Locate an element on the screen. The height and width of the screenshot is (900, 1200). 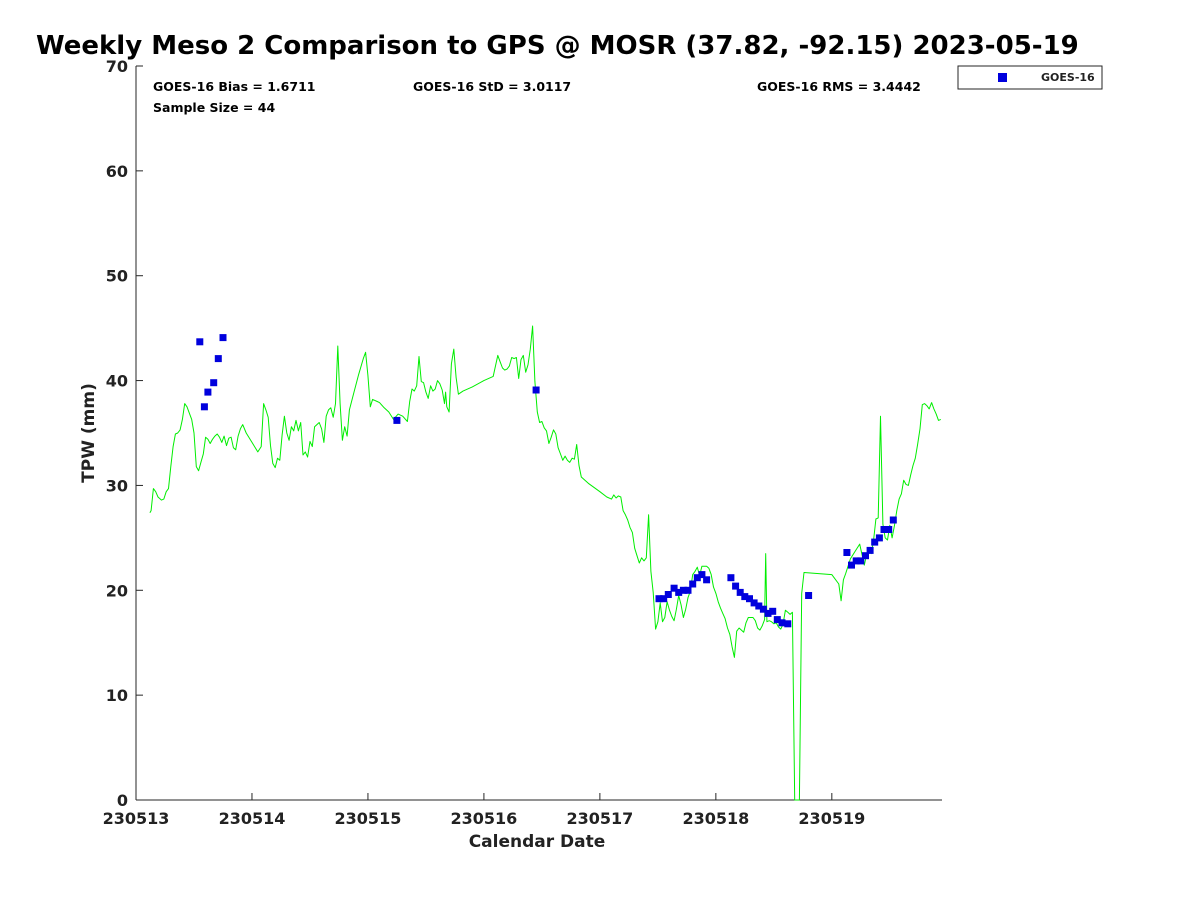
y-tick-label: 30 is located at coordinates (117, 485).